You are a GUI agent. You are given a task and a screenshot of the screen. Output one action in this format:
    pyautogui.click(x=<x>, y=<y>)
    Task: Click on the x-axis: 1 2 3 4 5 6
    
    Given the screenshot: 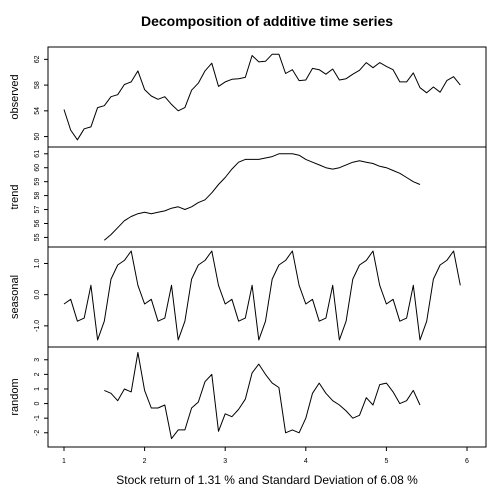 What is the action you would take?
    pyautogui.click(x=265, y=456)
    